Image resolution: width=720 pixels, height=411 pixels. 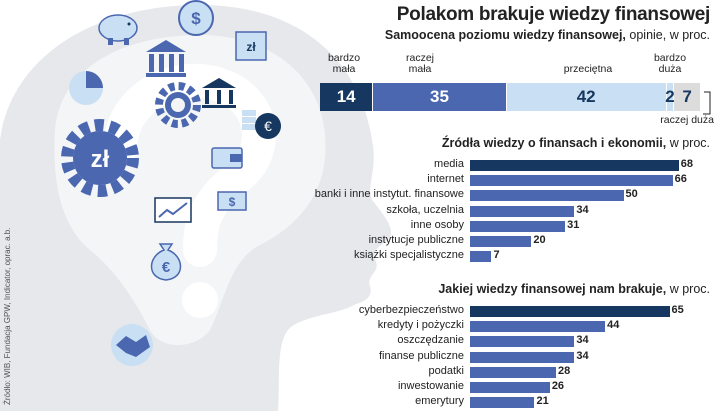 I want to click on stack-segment: 35, so click(x=440, y=97).